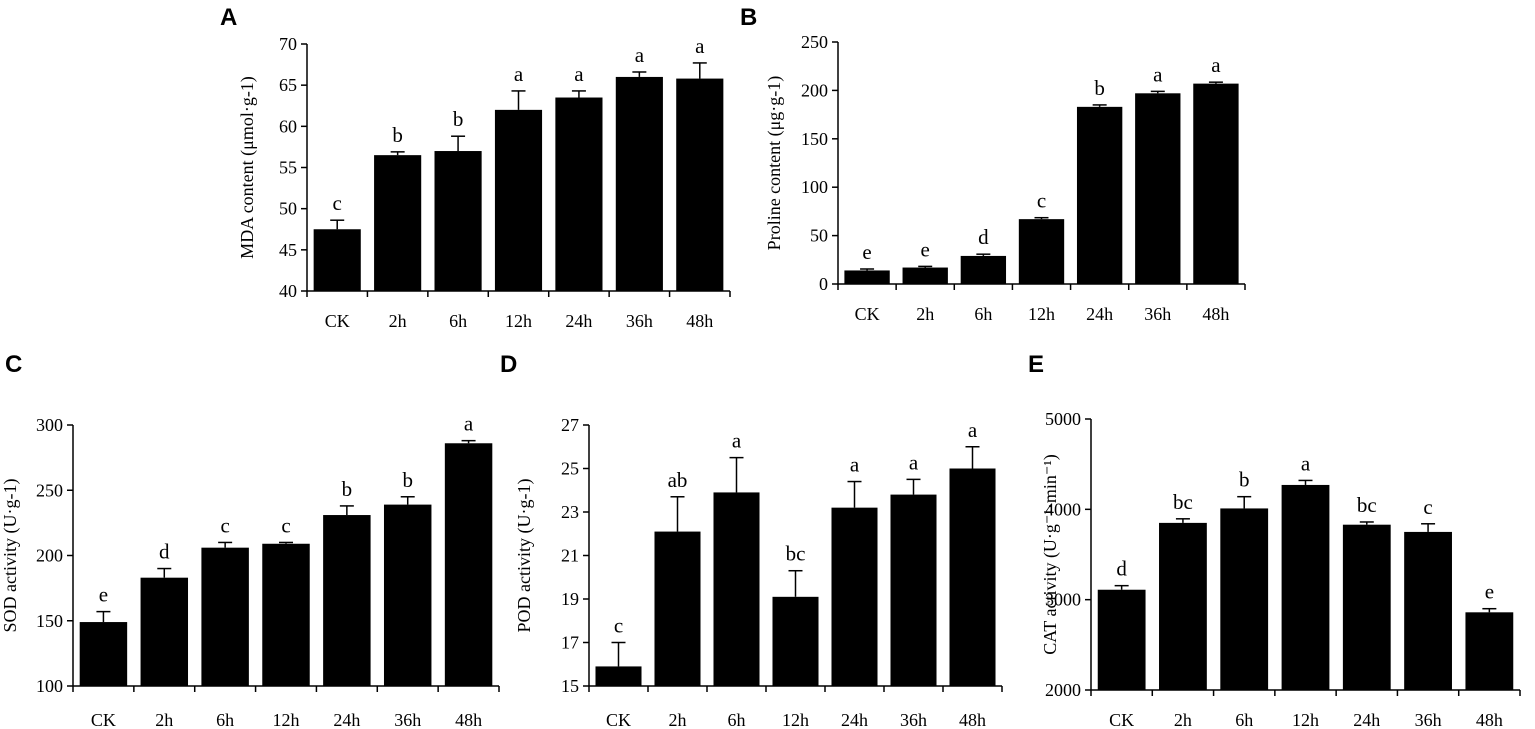 Image resolution: width=1535 pixels, height=729 pixels. What do you see at coordinates (1367, 505) in the screenshot?
I see `panel-e-significance-letter: bc` at bounding box center [1367, 505].